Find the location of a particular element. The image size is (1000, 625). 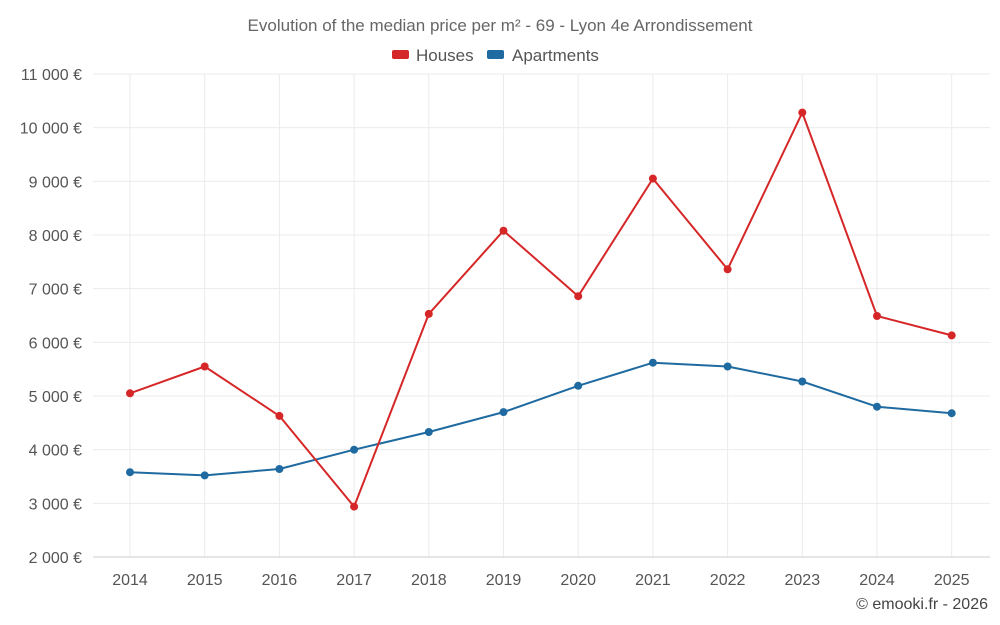

point-apartments-2017 is located at coordinates (354, 449).